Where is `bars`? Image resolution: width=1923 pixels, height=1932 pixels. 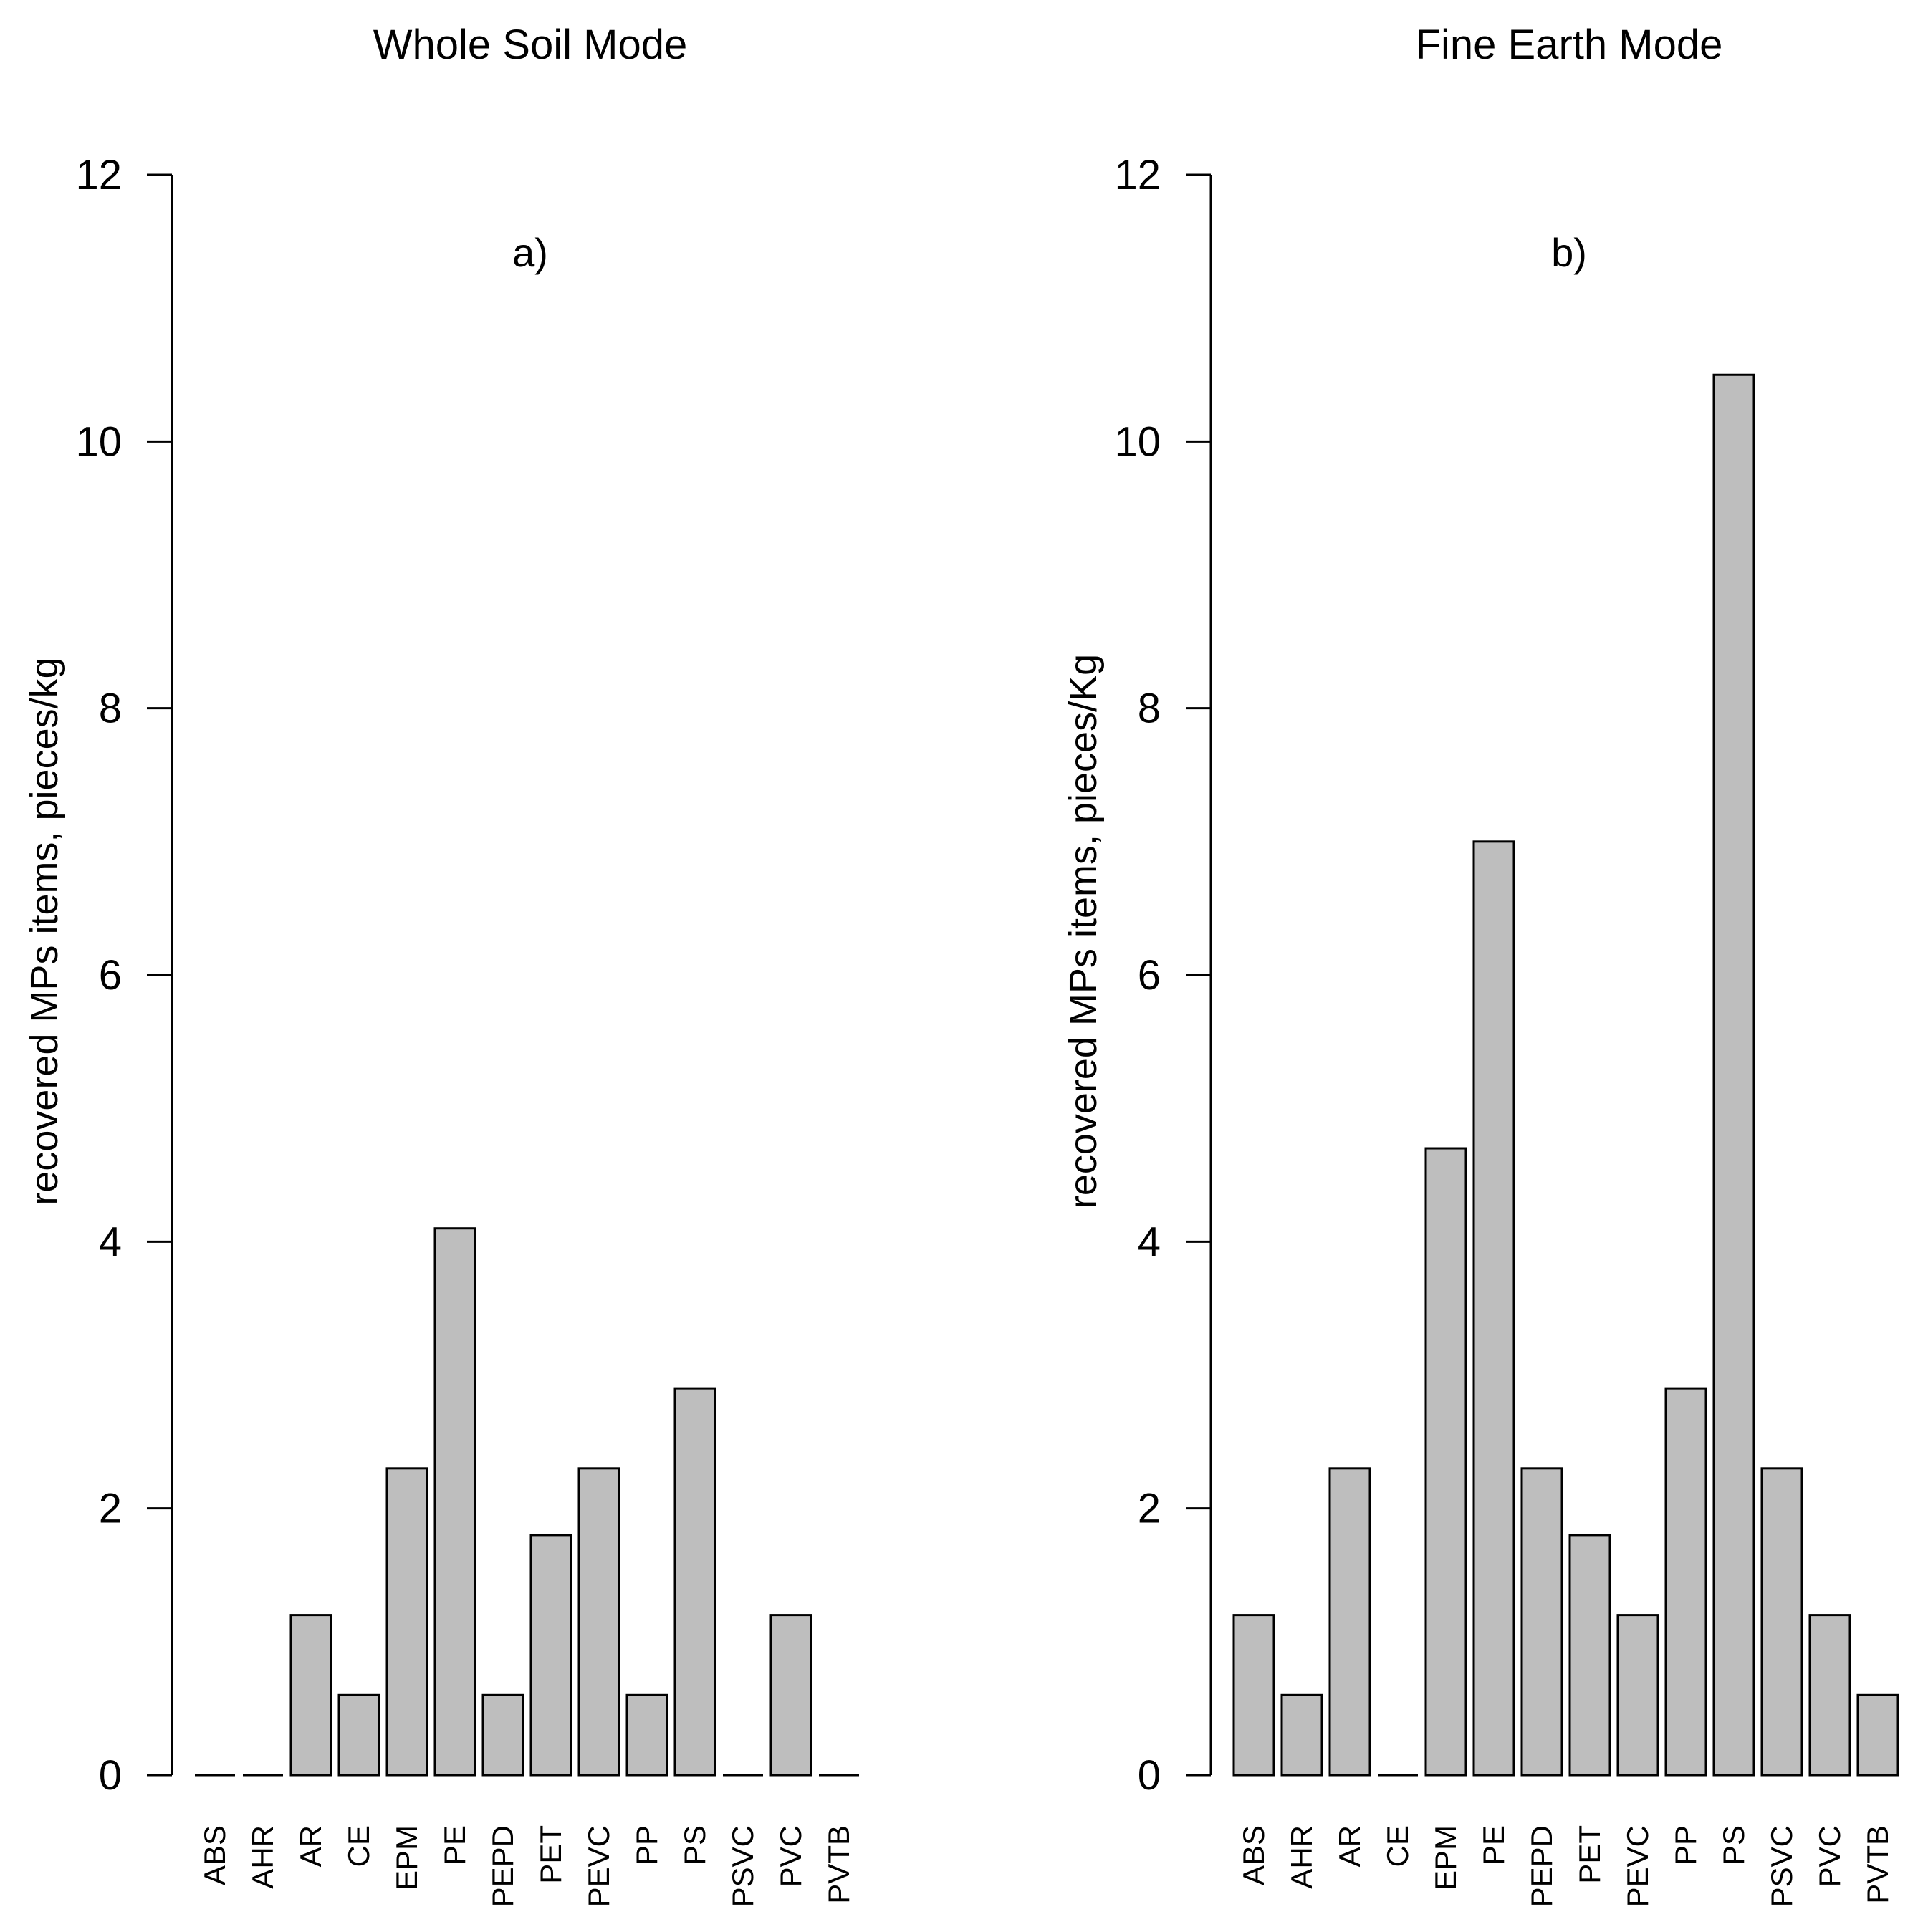
bars is located at coordinates (527, 1502).